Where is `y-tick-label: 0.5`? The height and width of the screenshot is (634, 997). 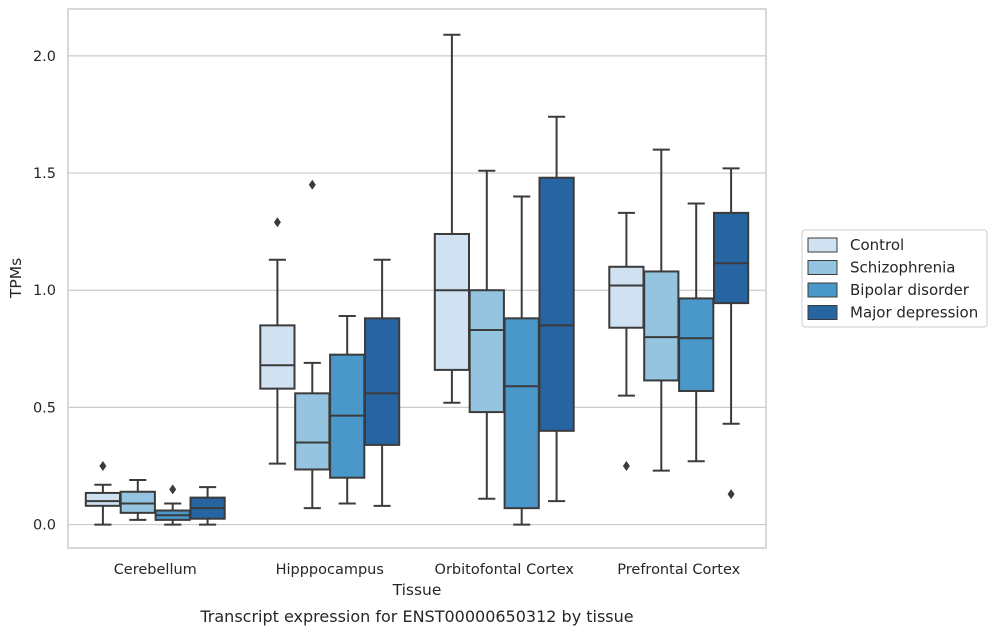
y-tick-label: 0.5 is located at coordinates (44, 408).